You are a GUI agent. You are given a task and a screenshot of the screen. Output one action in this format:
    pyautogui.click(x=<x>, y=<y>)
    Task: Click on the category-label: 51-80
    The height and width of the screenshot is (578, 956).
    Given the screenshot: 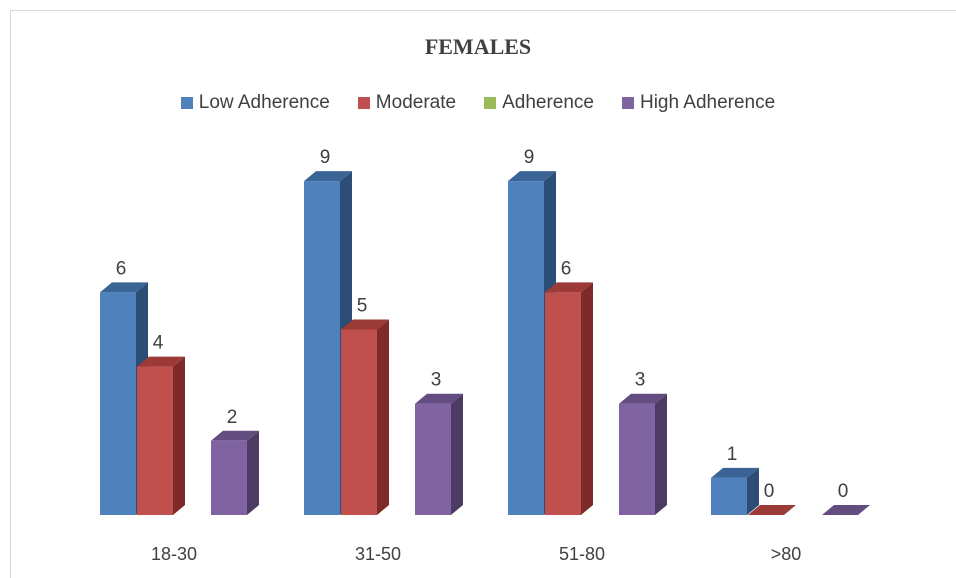 What is the action you would take?
    pyautogui.click(x=582, y=554)
    